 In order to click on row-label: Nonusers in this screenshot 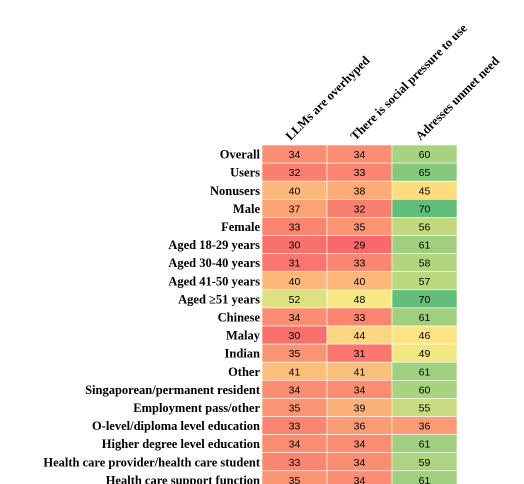, I will do `click(235, 191)`.